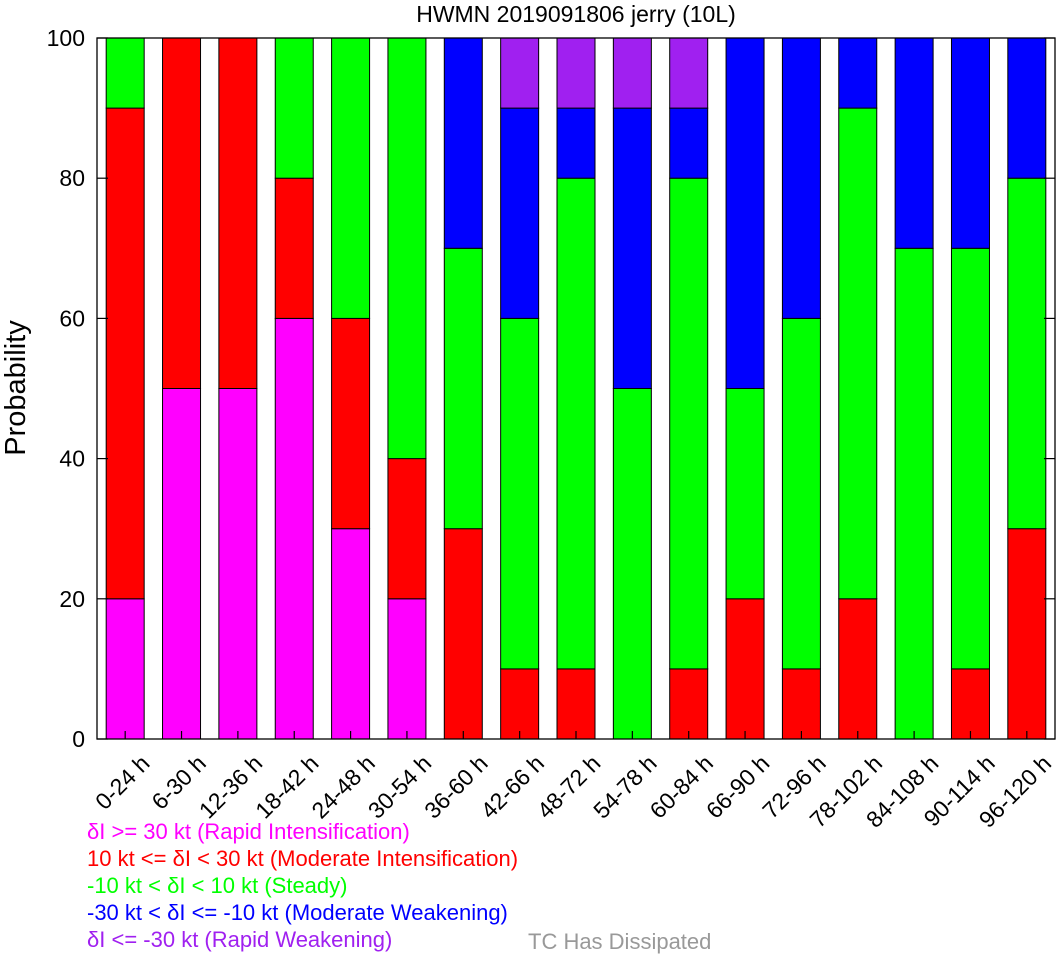 Image resolution: width=1057 pixels, height=960 pixels. Describe the element at coordinates (217, 885) in the screenshot. I see `legend-entry-steady: -10 kt < δI < 10 kt (Steady)` at that location.